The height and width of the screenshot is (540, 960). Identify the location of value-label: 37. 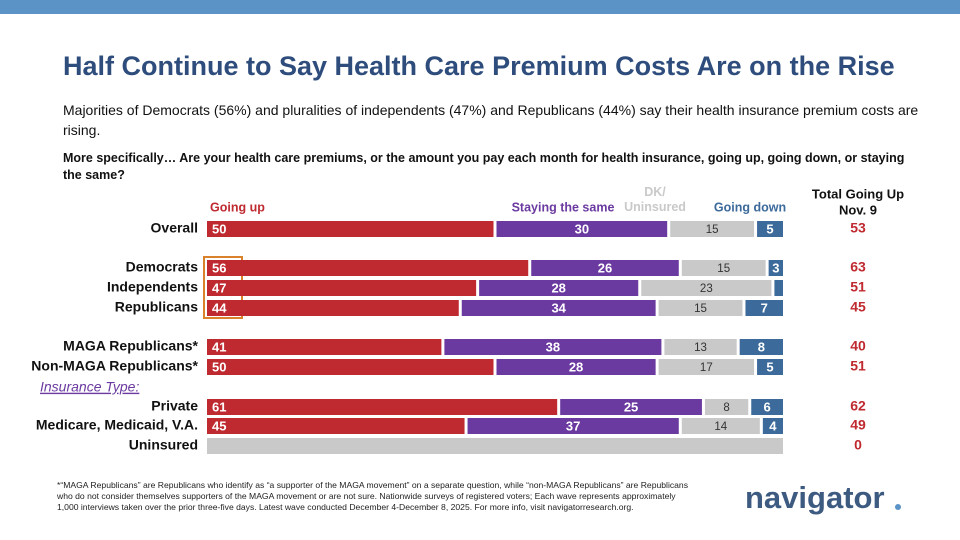
(573, 425).